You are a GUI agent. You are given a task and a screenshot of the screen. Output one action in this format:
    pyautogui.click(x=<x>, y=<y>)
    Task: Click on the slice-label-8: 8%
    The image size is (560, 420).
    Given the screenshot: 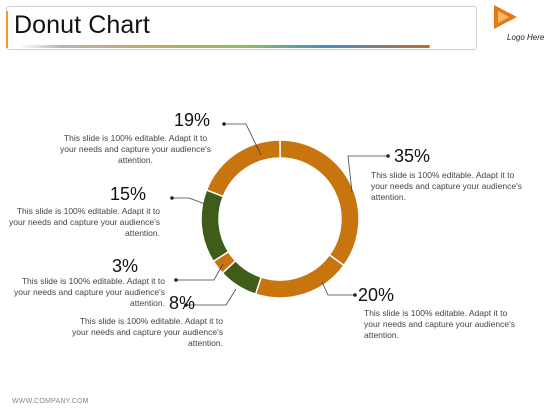 What is the action you would take?
    pyautogui.click(x=182, y=303)
    